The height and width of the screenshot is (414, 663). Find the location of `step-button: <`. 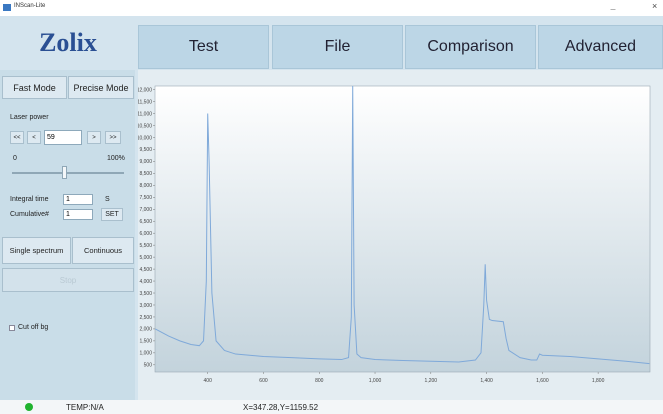

step-button: < is located at coordinates (34, 137).